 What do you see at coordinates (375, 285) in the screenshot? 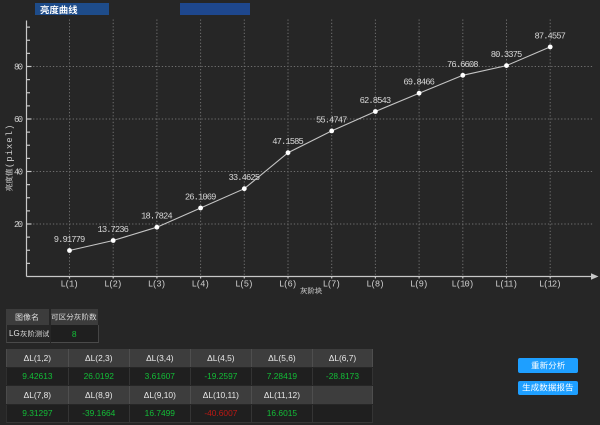
I see `svg-text: L(8)` at bounding box center [375, 285].